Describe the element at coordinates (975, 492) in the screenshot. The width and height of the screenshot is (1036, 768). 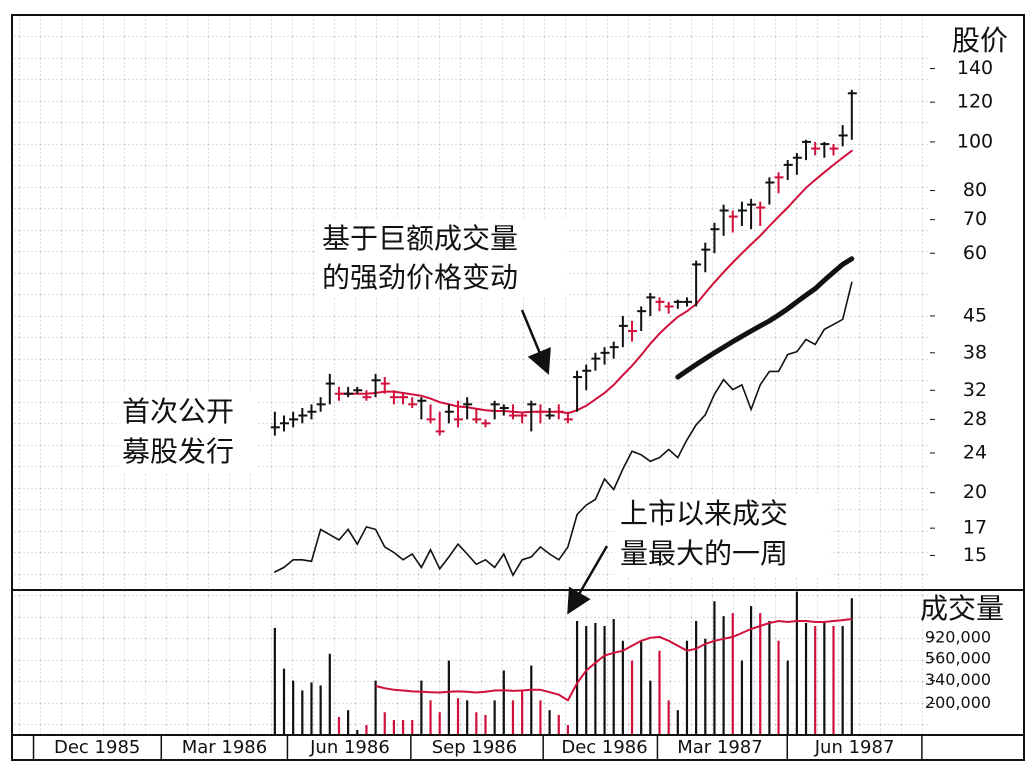
I see `y-tick-label: 20` at that location.